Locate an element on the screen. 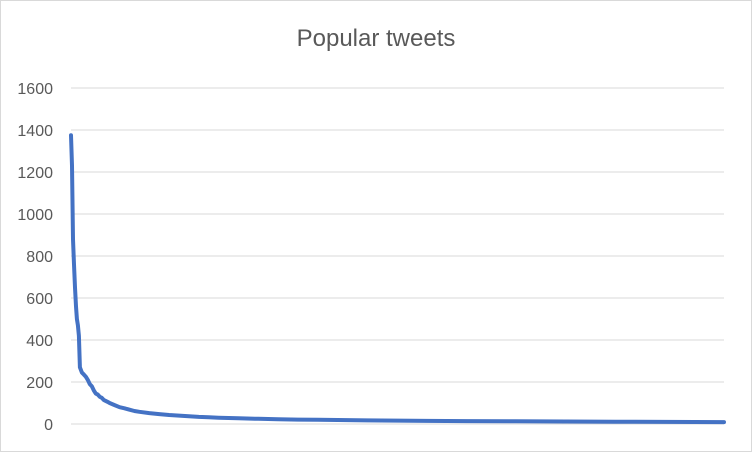 This screenshot has width=752, height=452. y-tick-label: 400 is located at coordinates (39, 341).